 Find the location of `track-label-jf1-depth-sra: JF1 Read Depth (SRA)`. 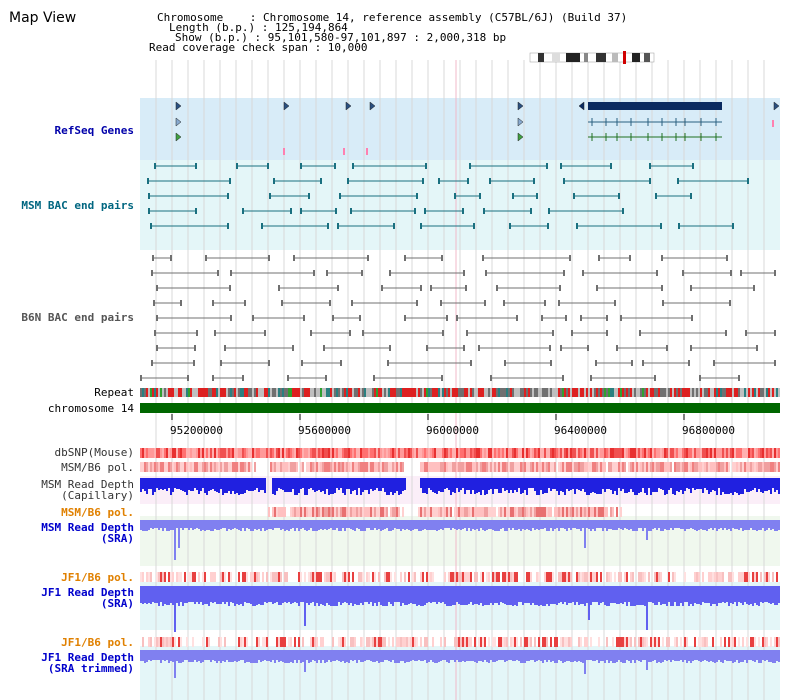

track-label-jf1-depth-sra: JF1 Read Depth (SRA) is located at coordinates (87, 598).